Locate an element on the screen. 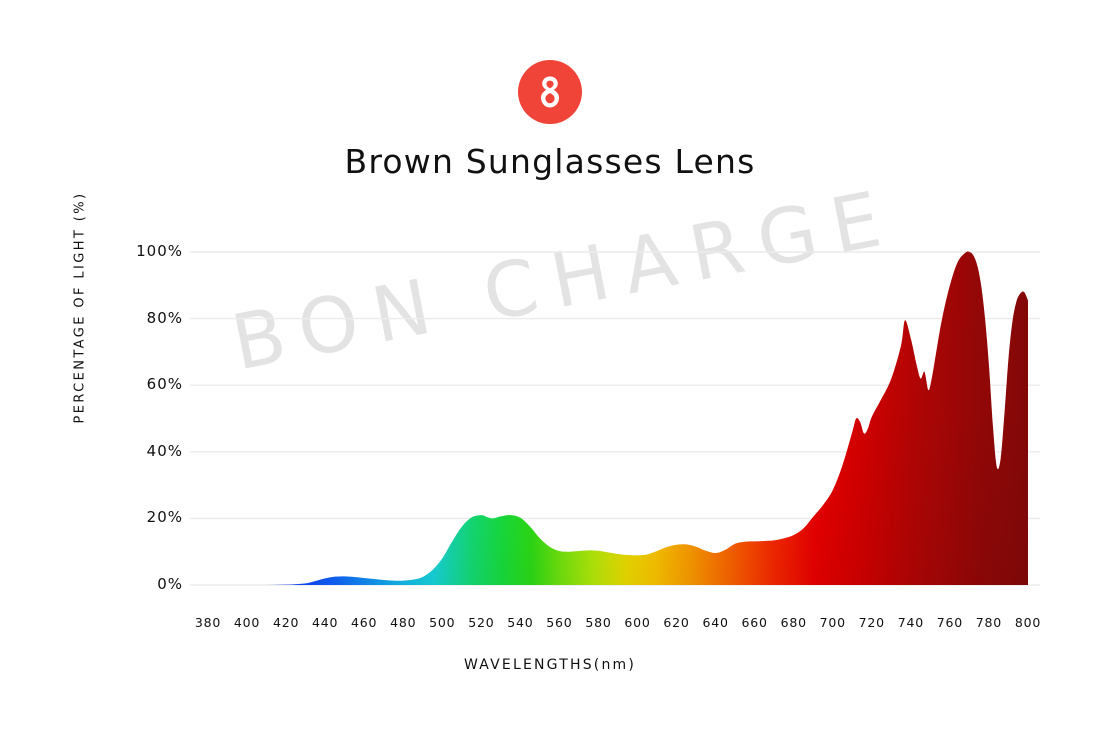  x-tick-label: 780 is located at coordinates (989, 622).